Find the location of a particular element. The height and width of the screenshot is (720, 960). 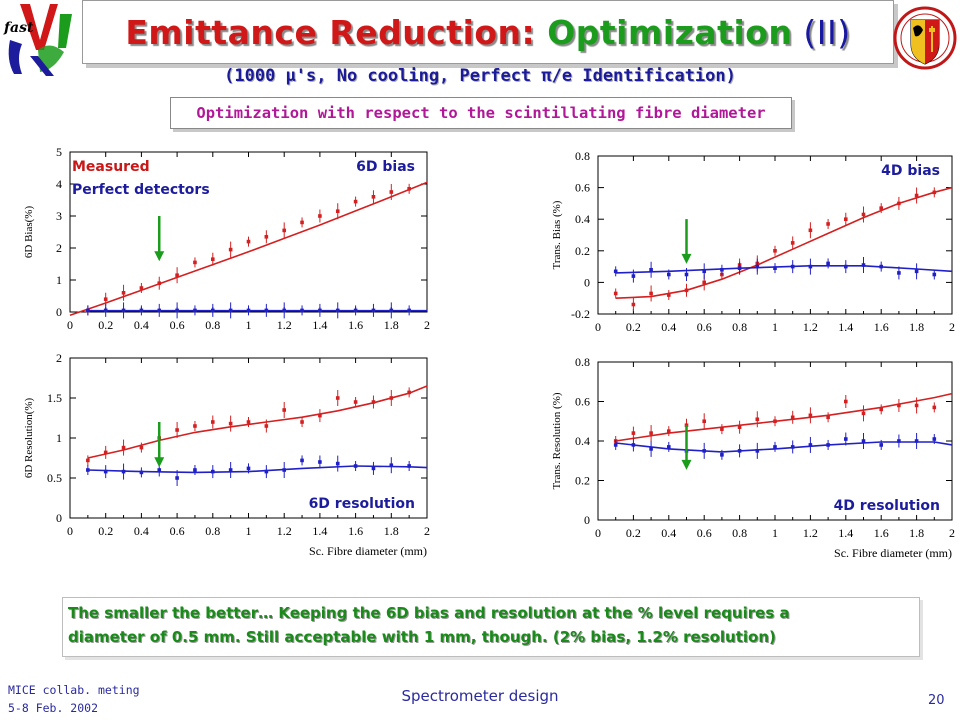

y-tick-label: 4 is located at coordinates (59, 184).